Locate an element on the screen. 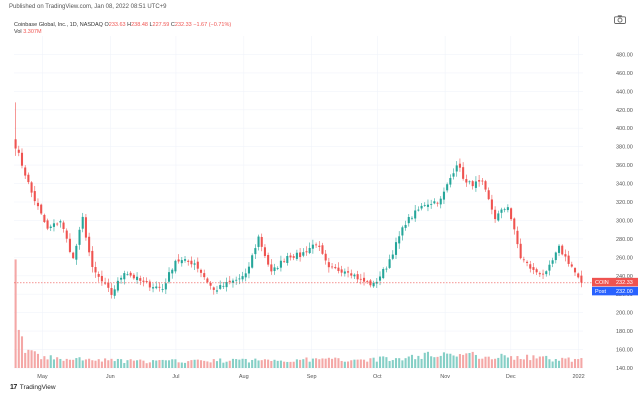  x-tick-label: Jun is located at coordinates (110, 377).